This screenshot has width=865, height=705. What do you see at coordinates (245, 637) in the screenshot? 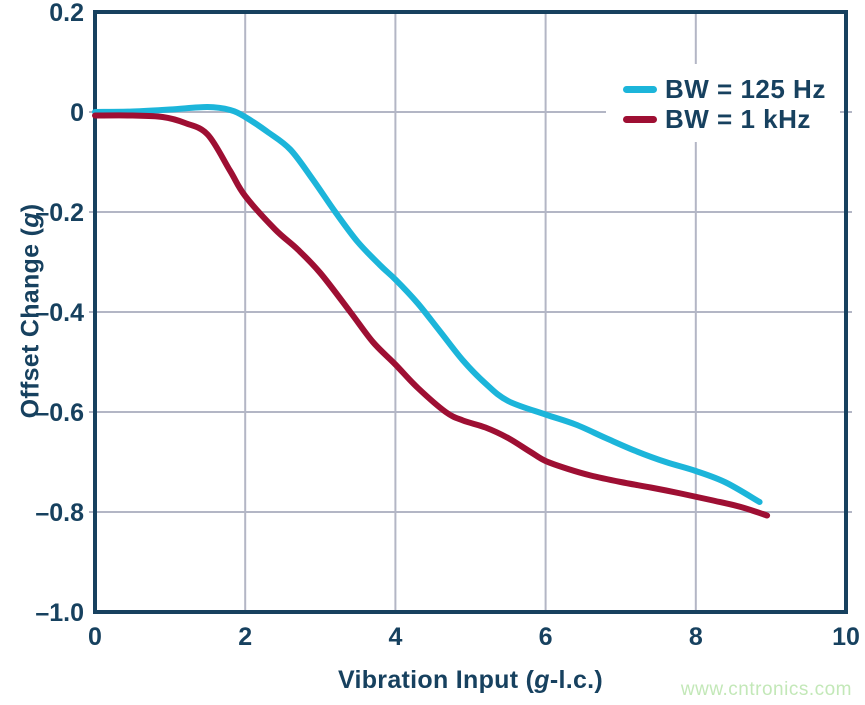
I see `x-tick-label: 2` at bounding box center [245, 637].